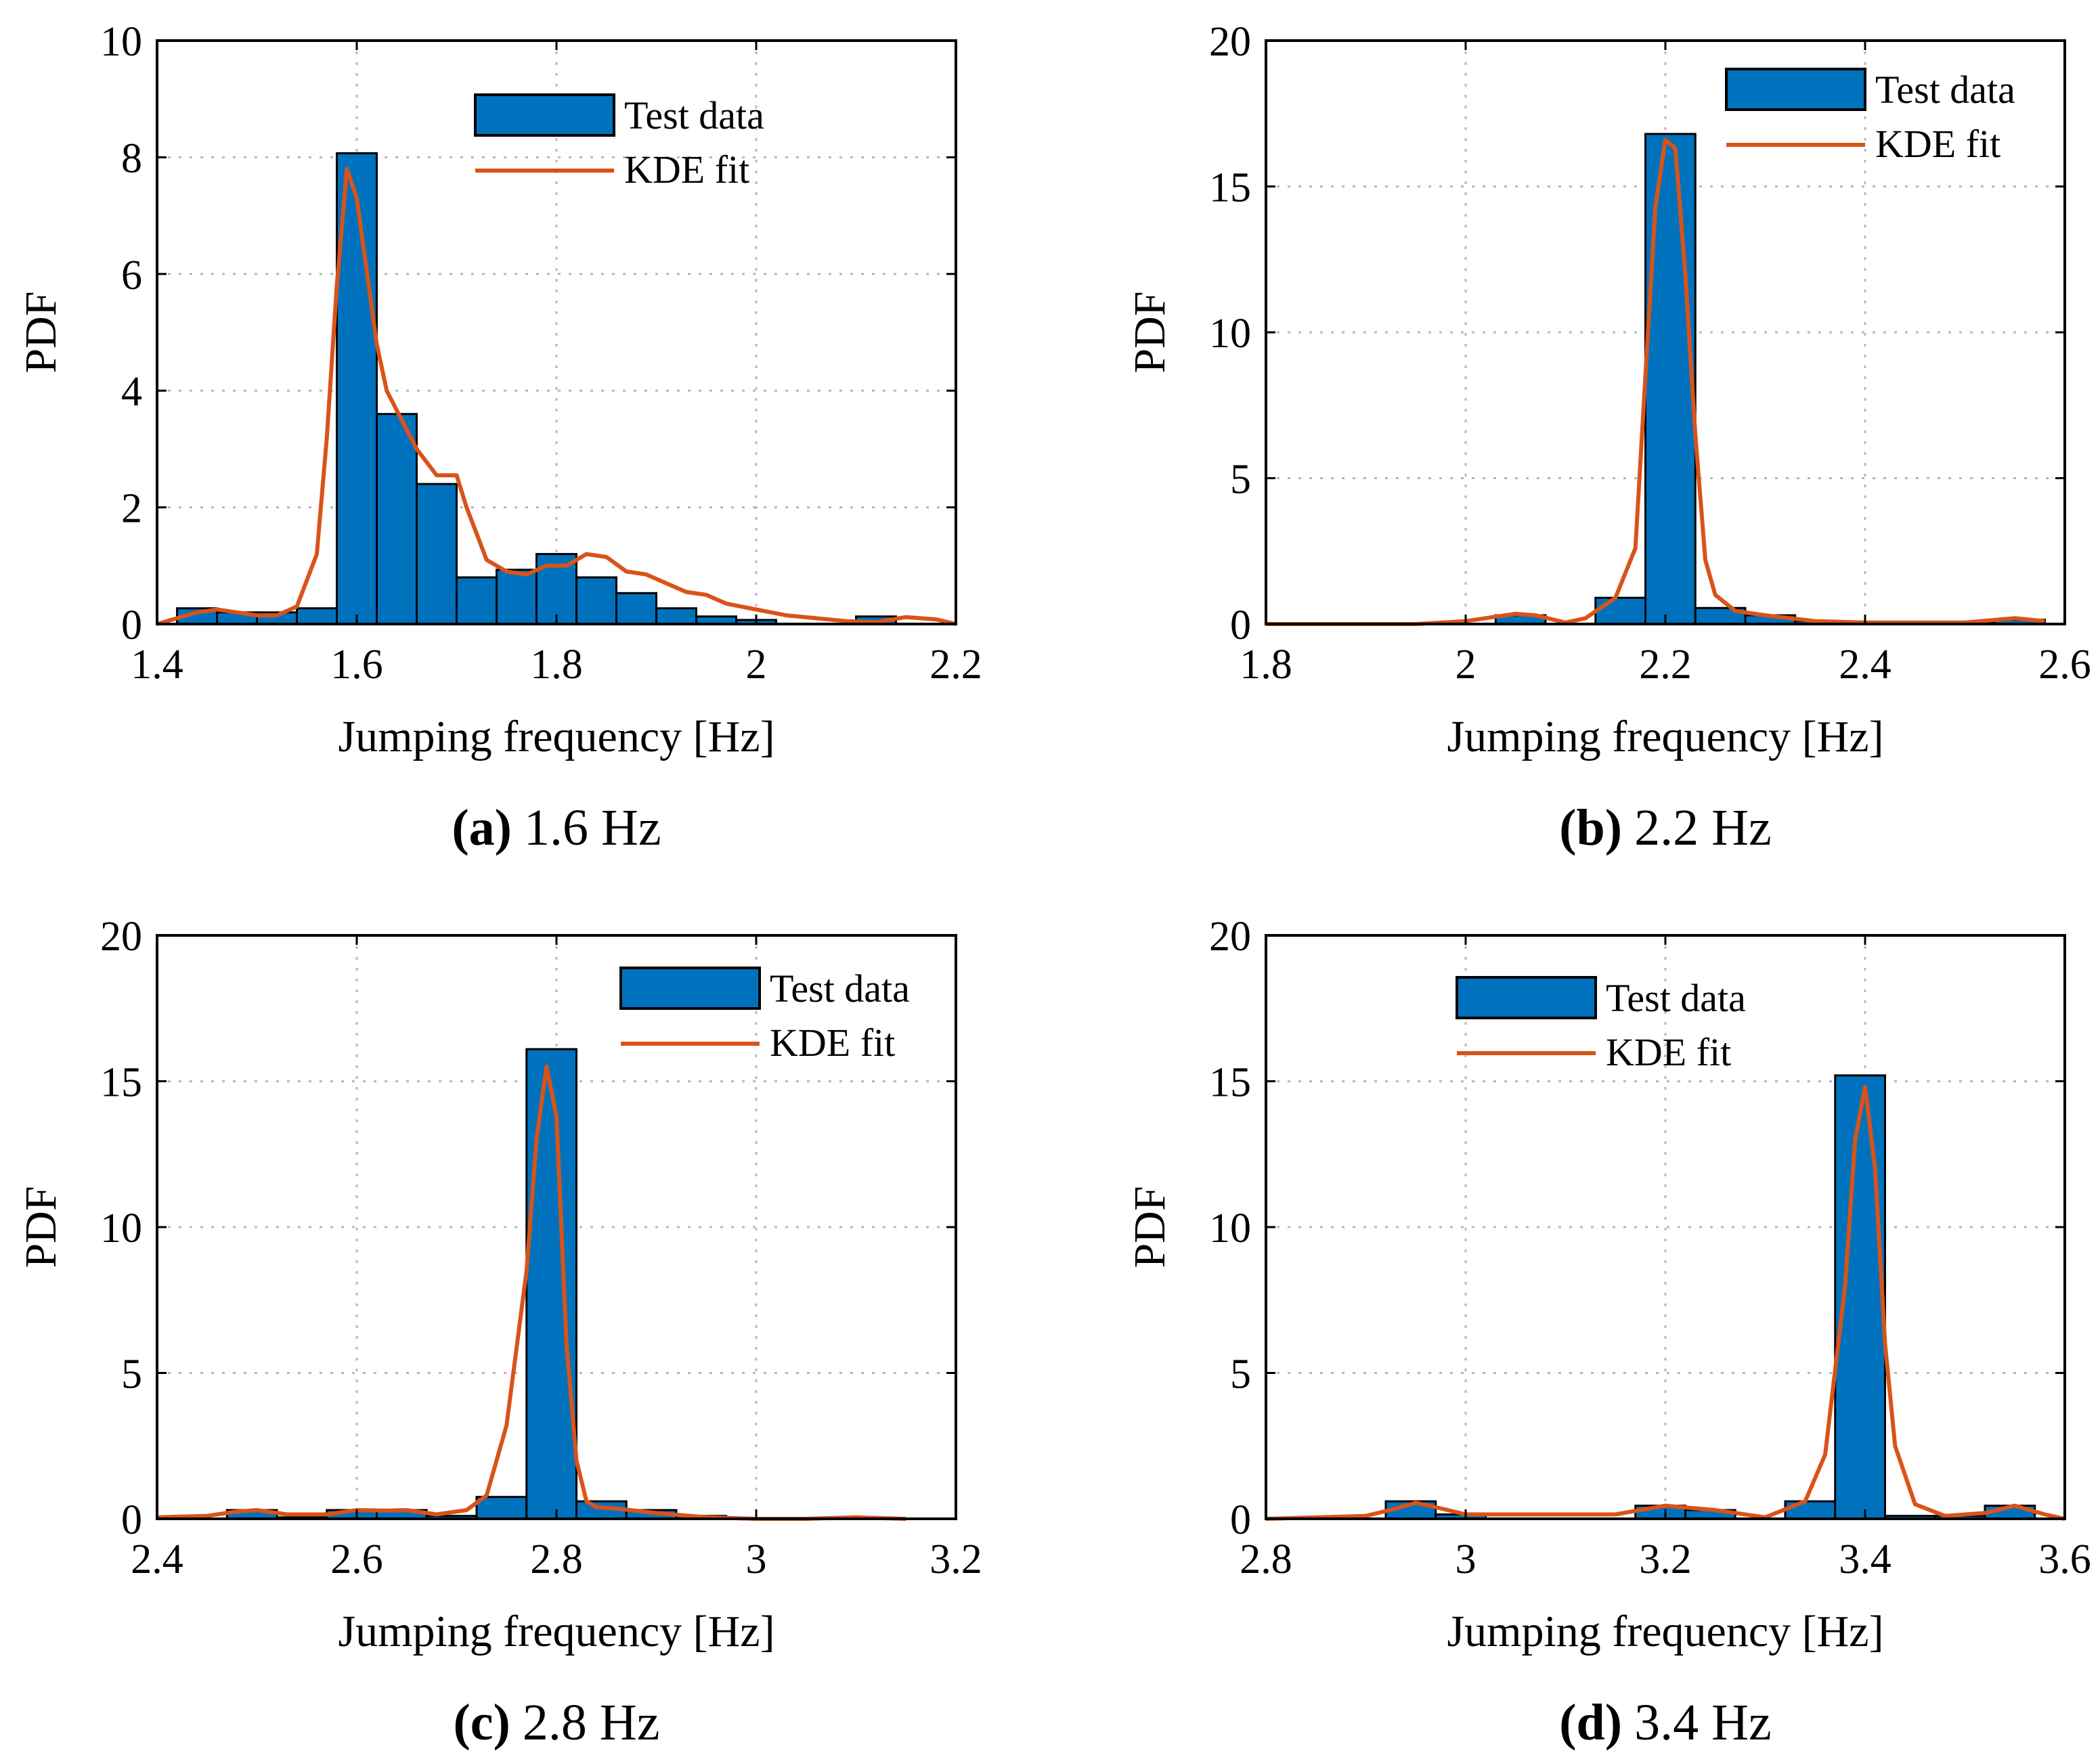 The image size is (2100, 1753). I want to click on y-tick-label: 4, so click(131, 392).